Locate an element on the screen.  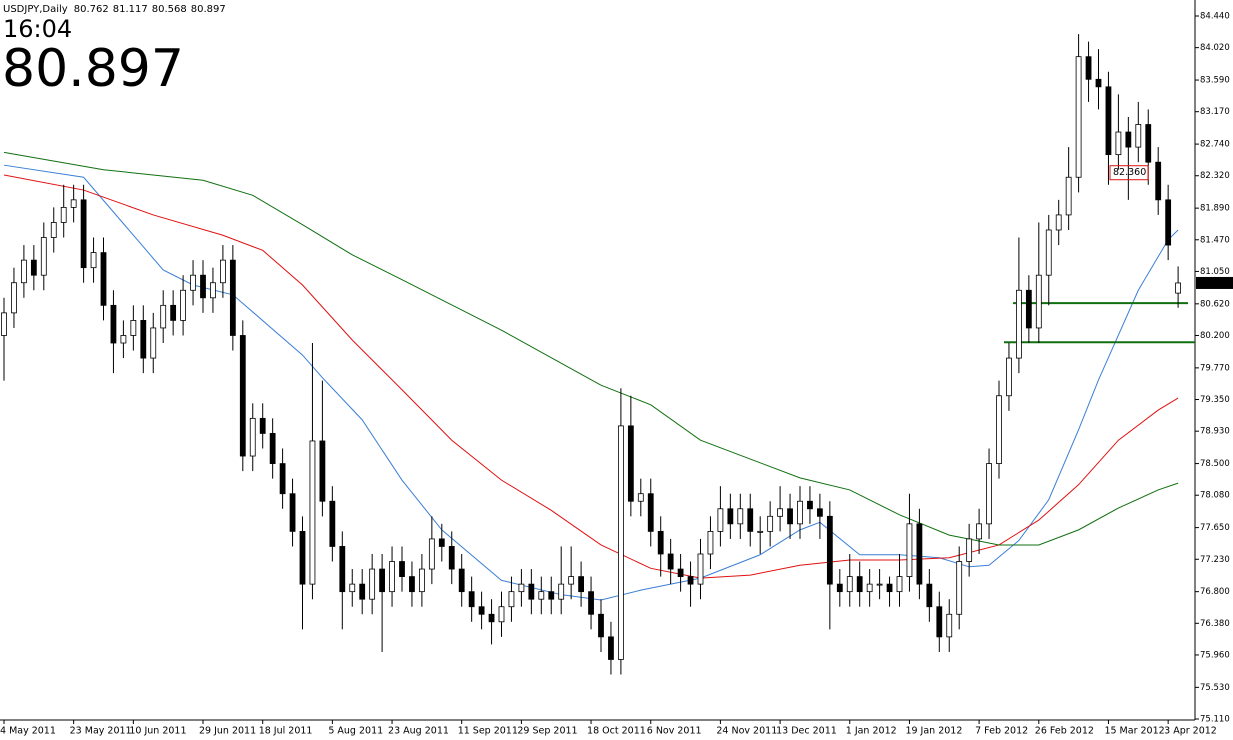
x-tick-label: 18 Oct 2011 is located at coordinates (616, 731).